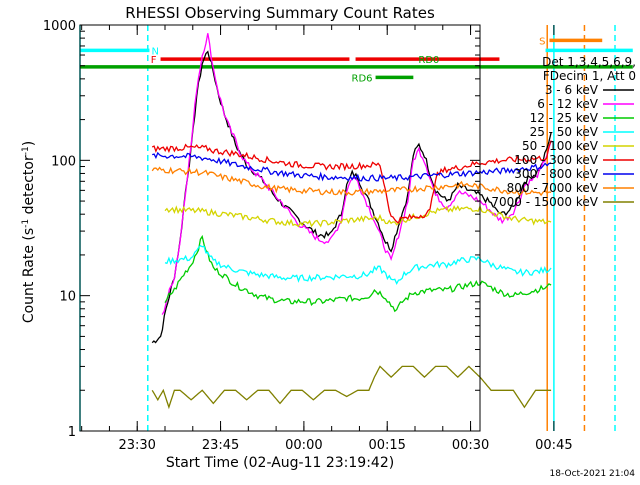  What do you see at coordinates (572, 90) in the screenshot?
I see `legend-entry-0: 3 - 6 keV` at bounding box center [572, 90].